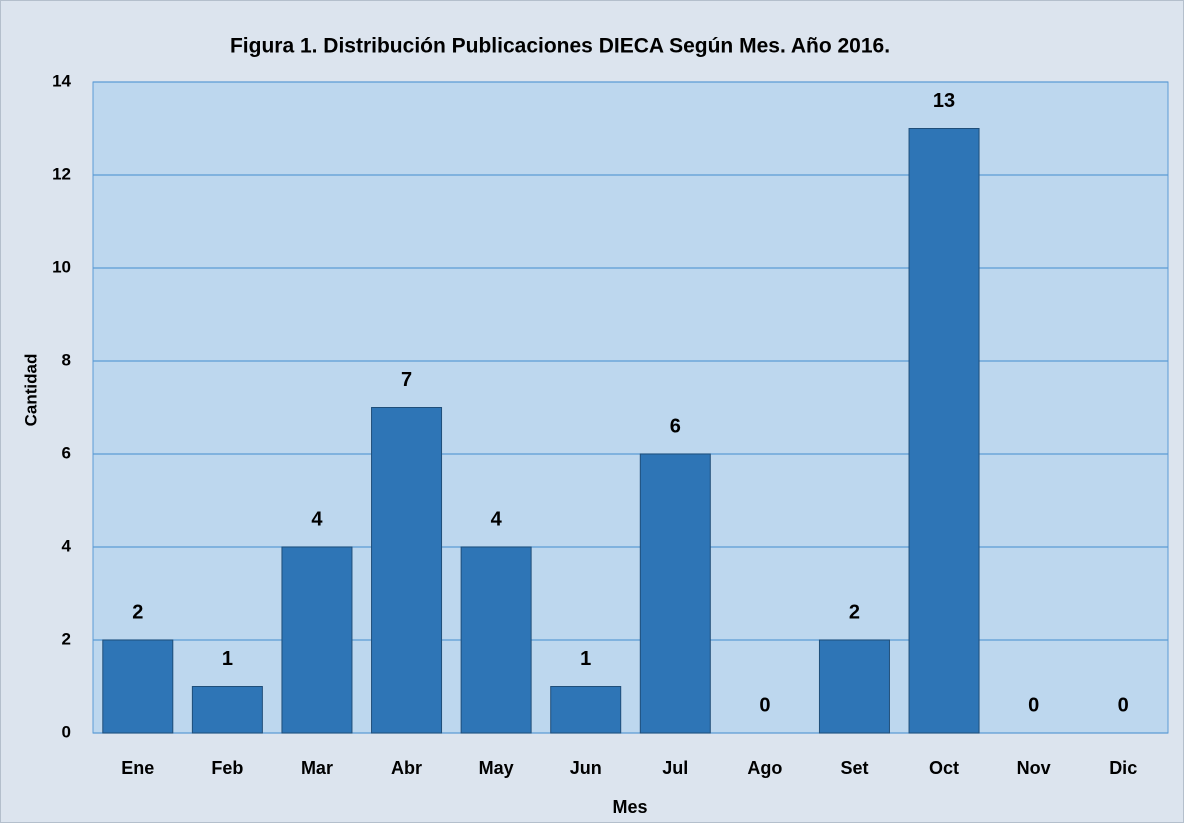 Image resolution: width=1184 pixels, height=823 pixels. I want to click on x-tick-label: Oct, so click(944, 768).